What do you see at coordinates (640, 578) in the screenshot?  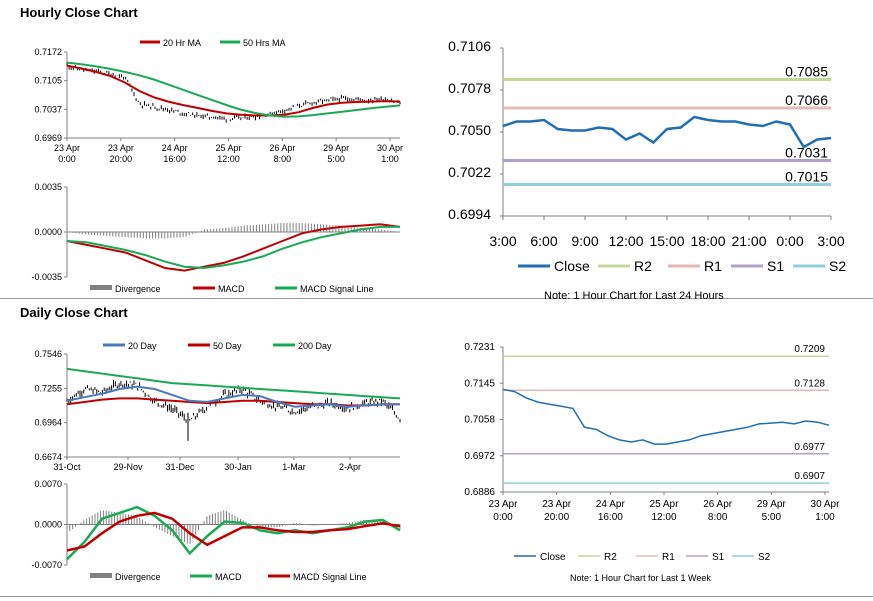 I see `hourly-week-note: Note: 1 Hour Chart for Last 1 Week` at bounding box center [640, 578].